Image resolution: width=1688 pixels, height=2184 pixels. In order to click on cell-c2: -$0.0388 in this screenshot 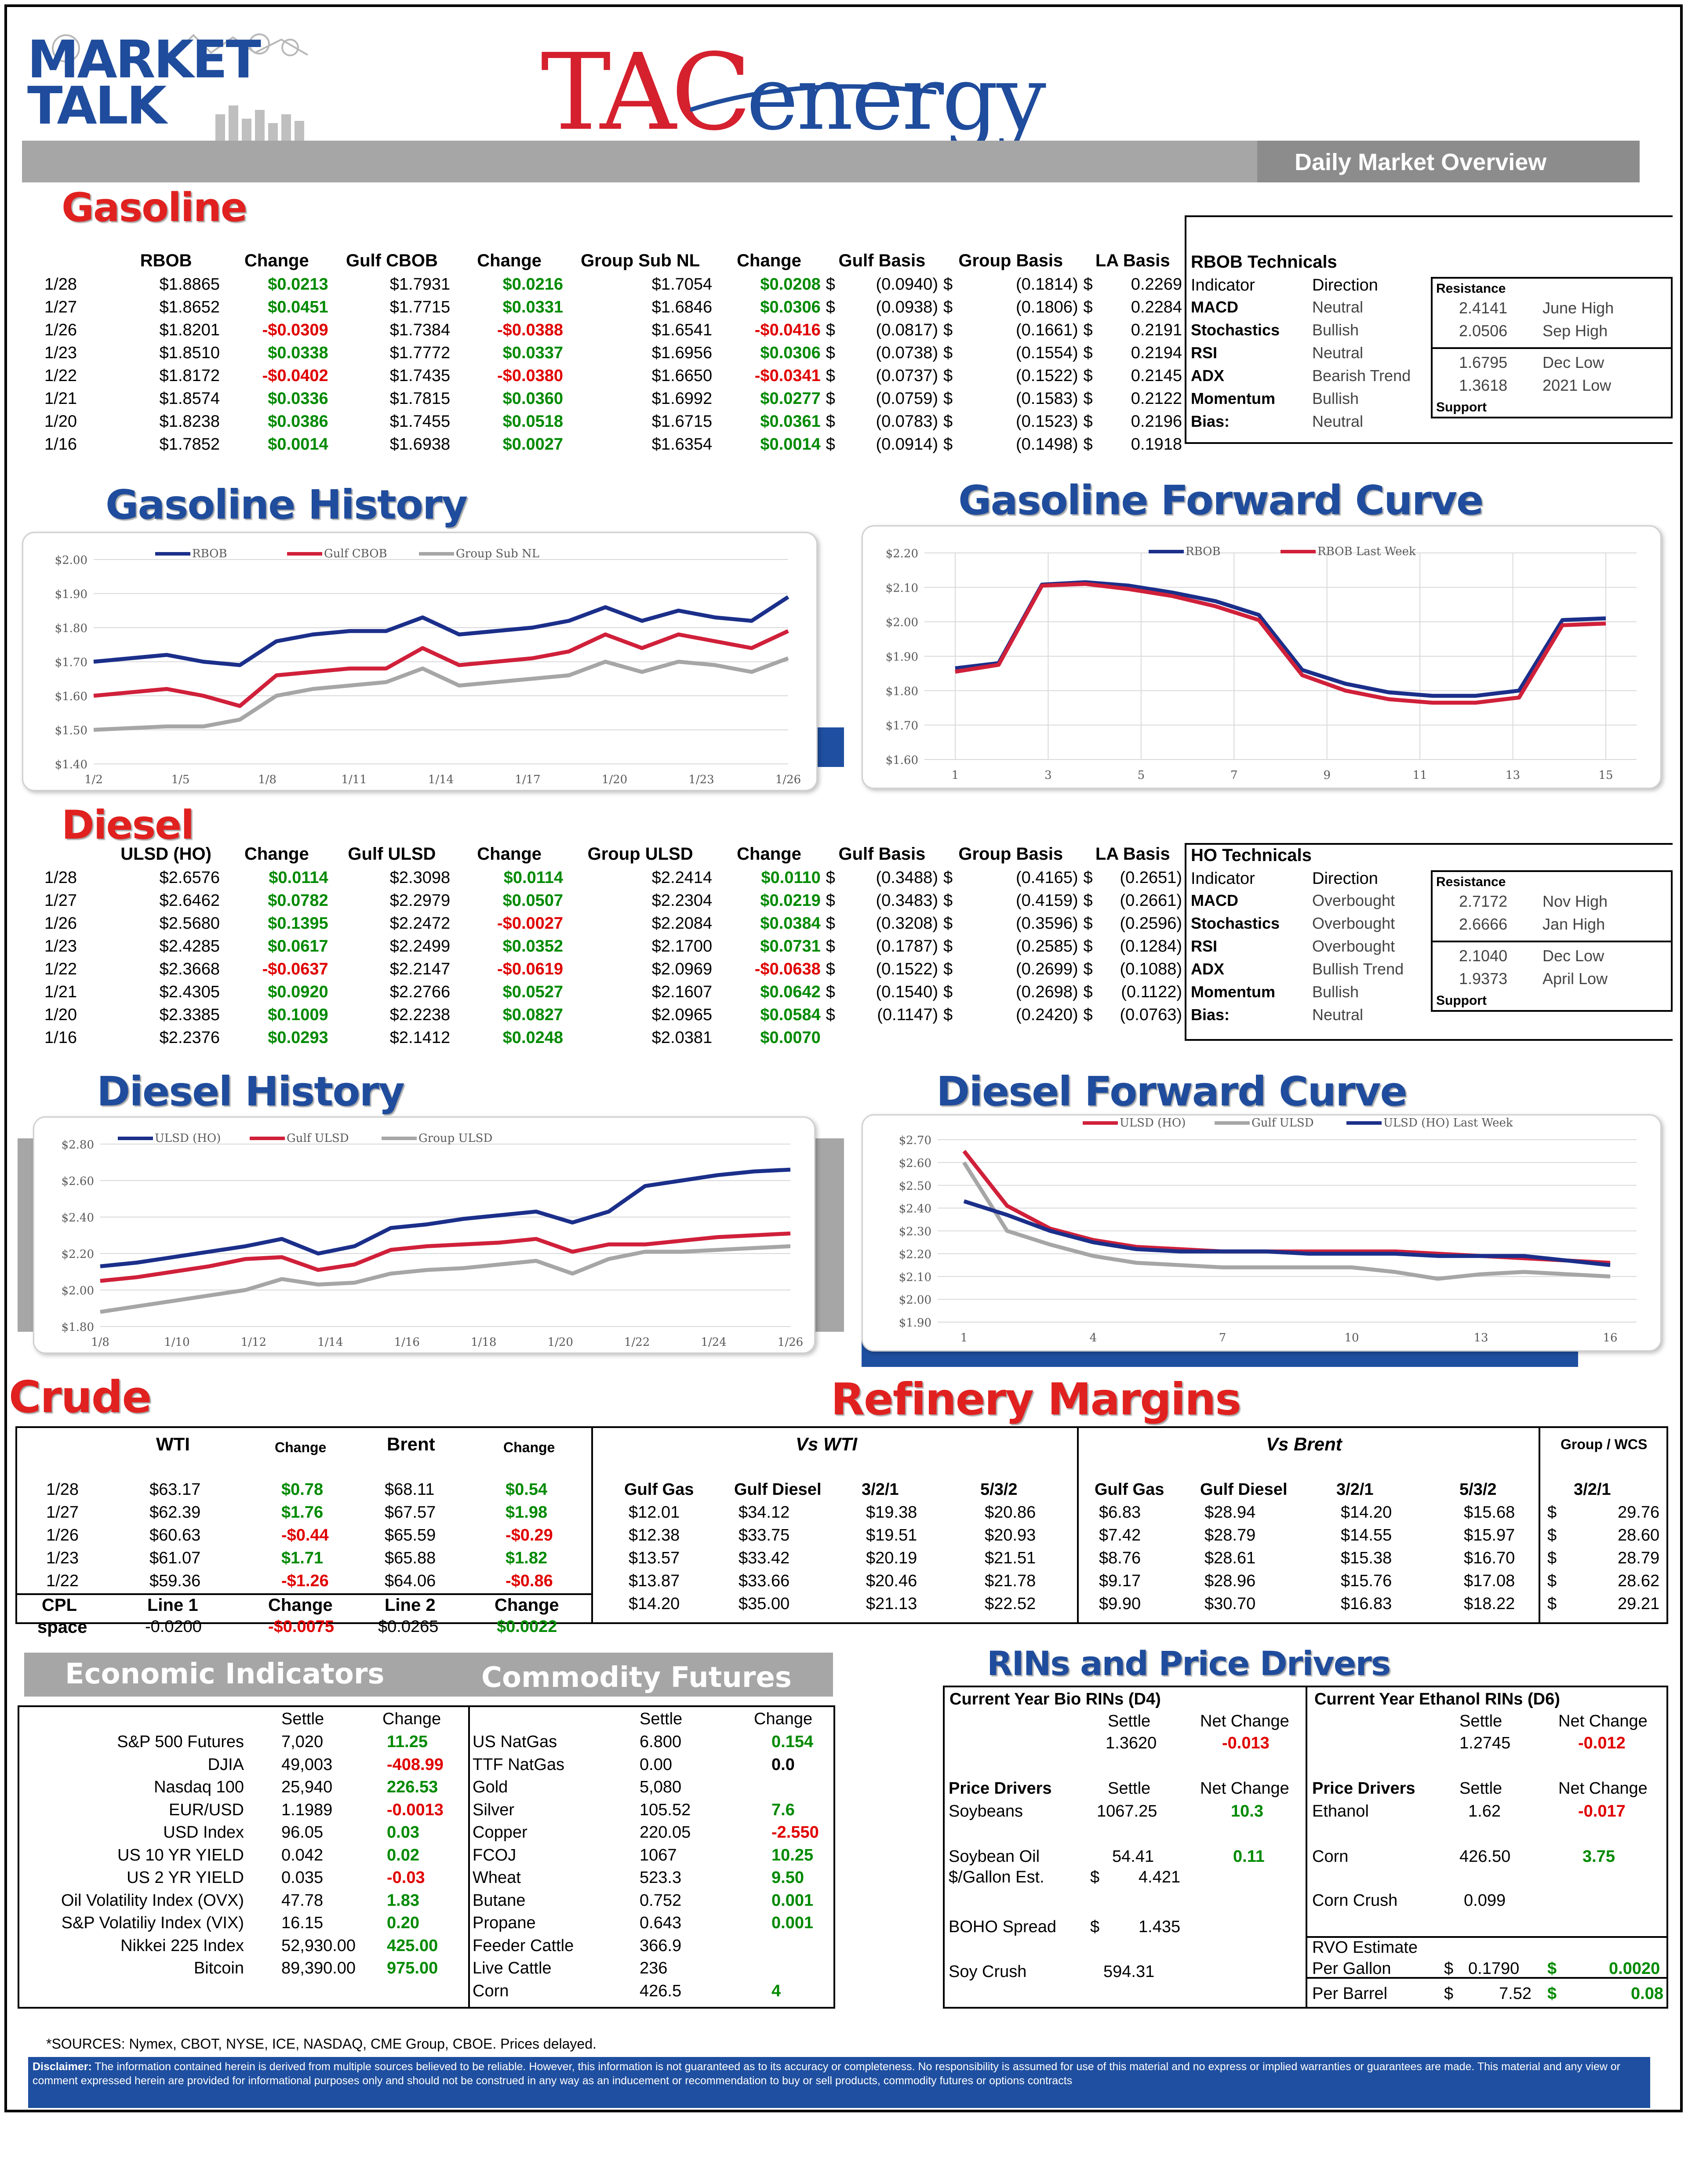, I will do `click(509, 330)`.